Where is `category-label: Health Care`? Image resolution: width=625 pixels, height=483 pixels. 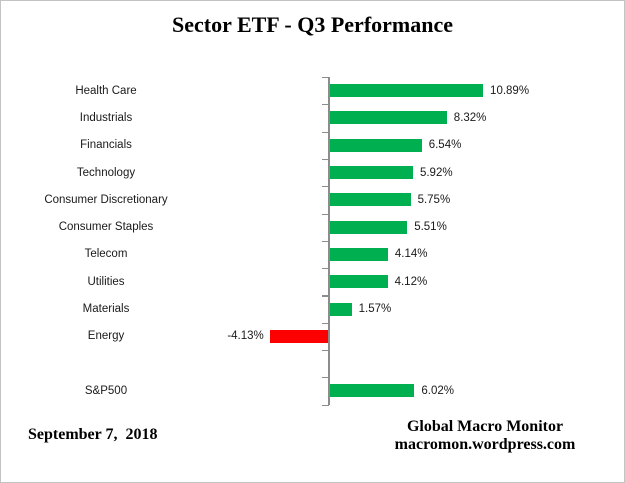 category-label: Health Care is located at coordinates (106, 90).